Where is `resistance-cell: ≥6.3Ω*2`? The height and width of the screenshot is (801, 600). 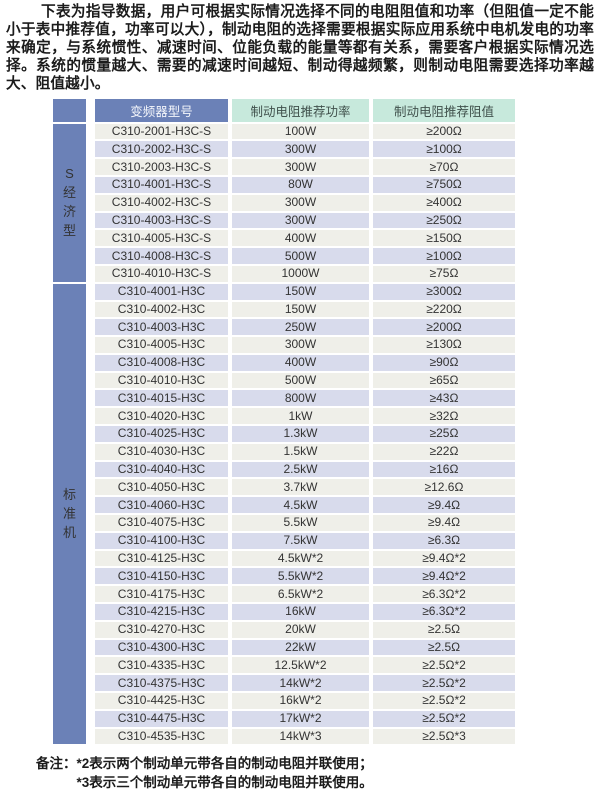 resistance-cell: ≥6.3Ω*2 is located at coordinates (444, 594).